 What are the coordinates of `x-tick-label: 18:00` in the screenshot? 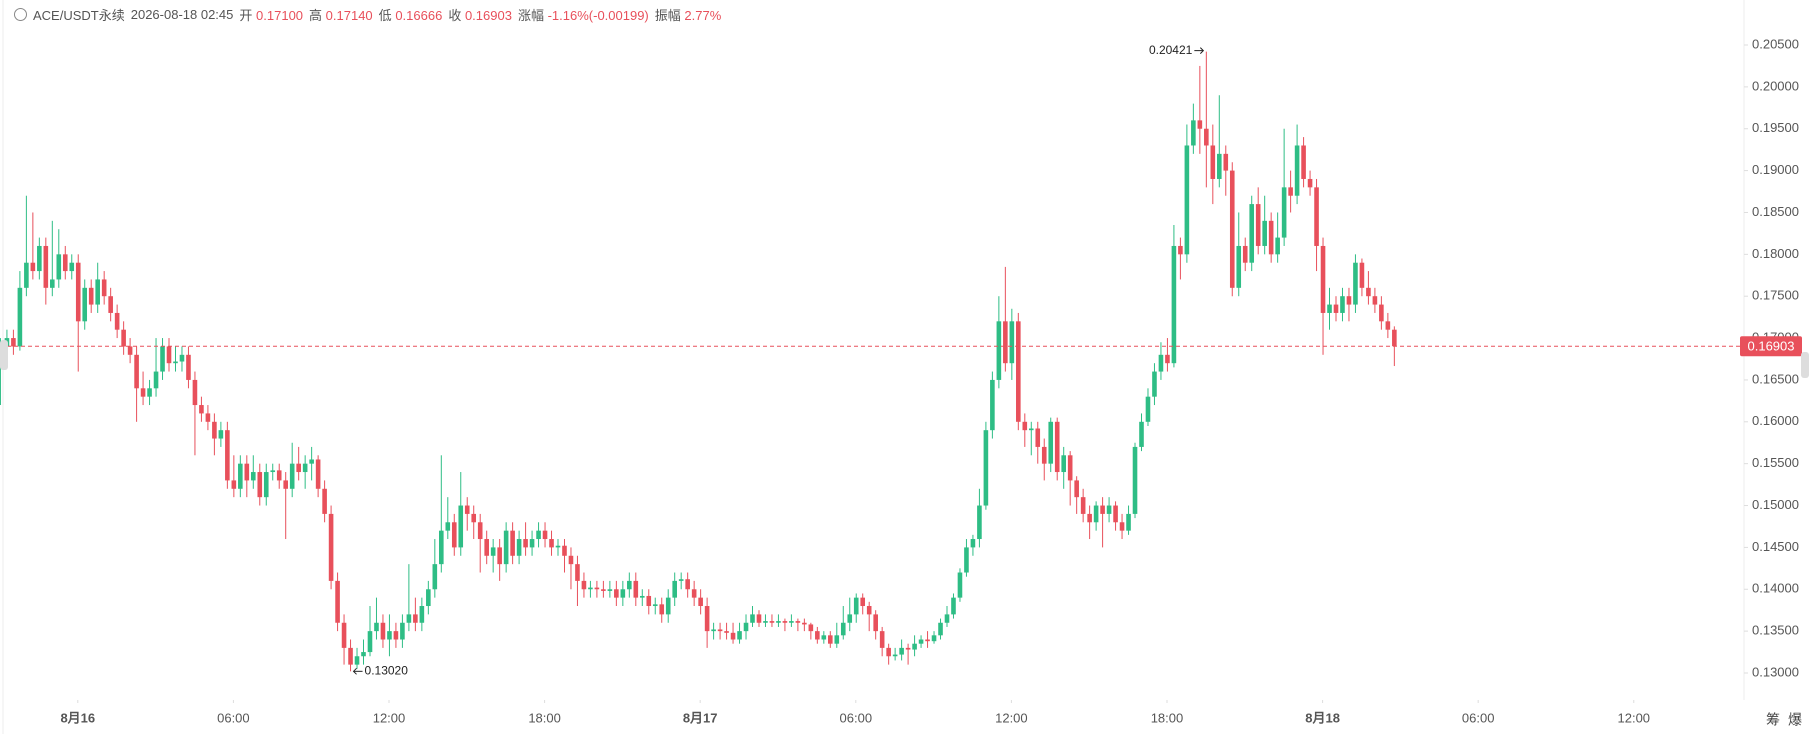 It's located at (544, 717).